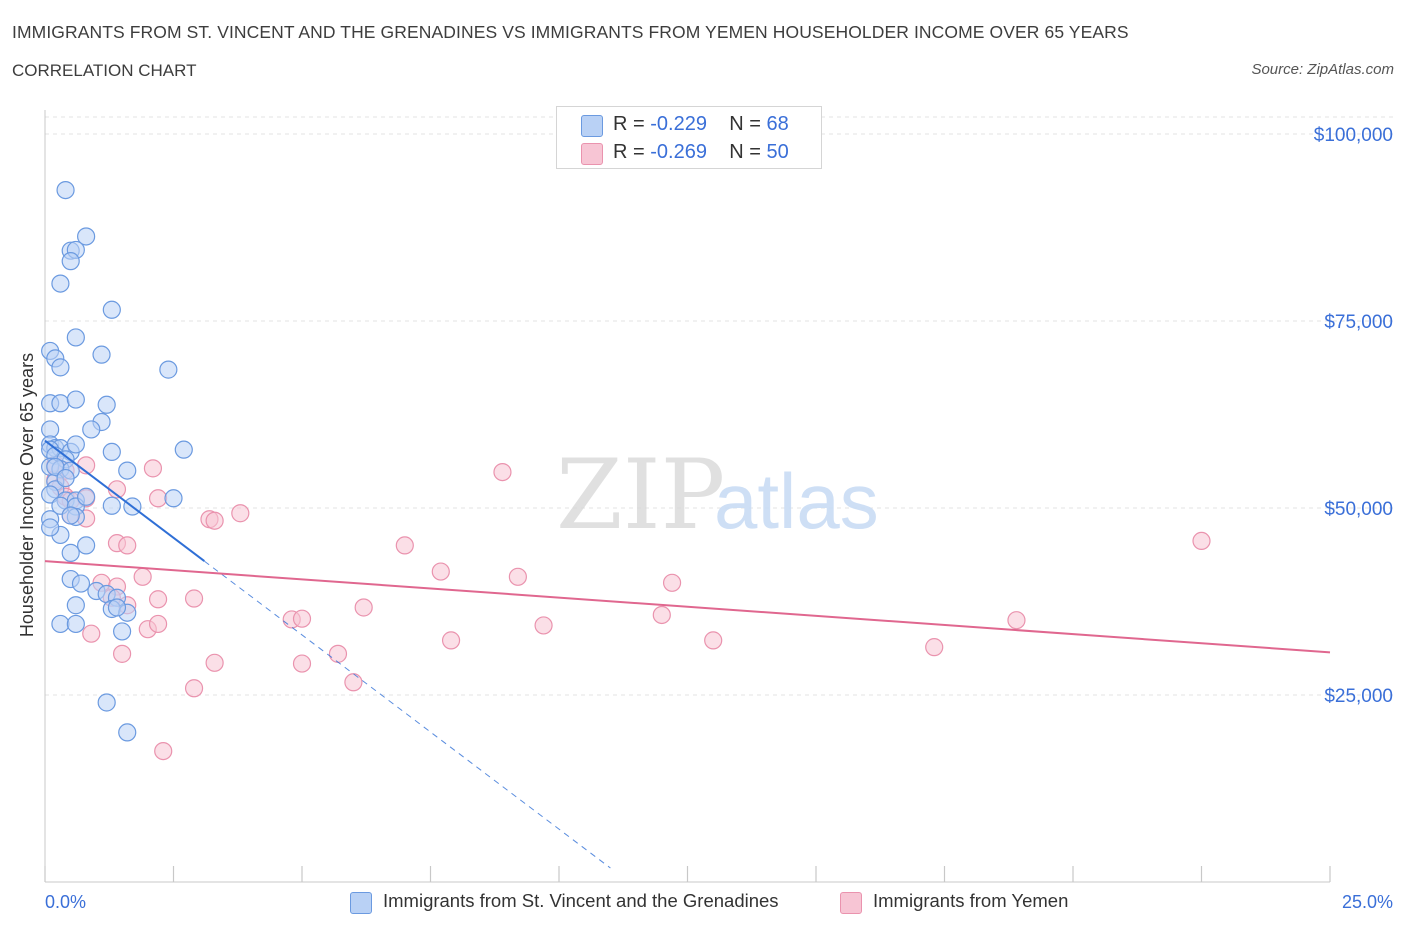  Describe the element at coordinates (407, 714) in the screenshot. I see `st-vincent-trend-extension` at that location.